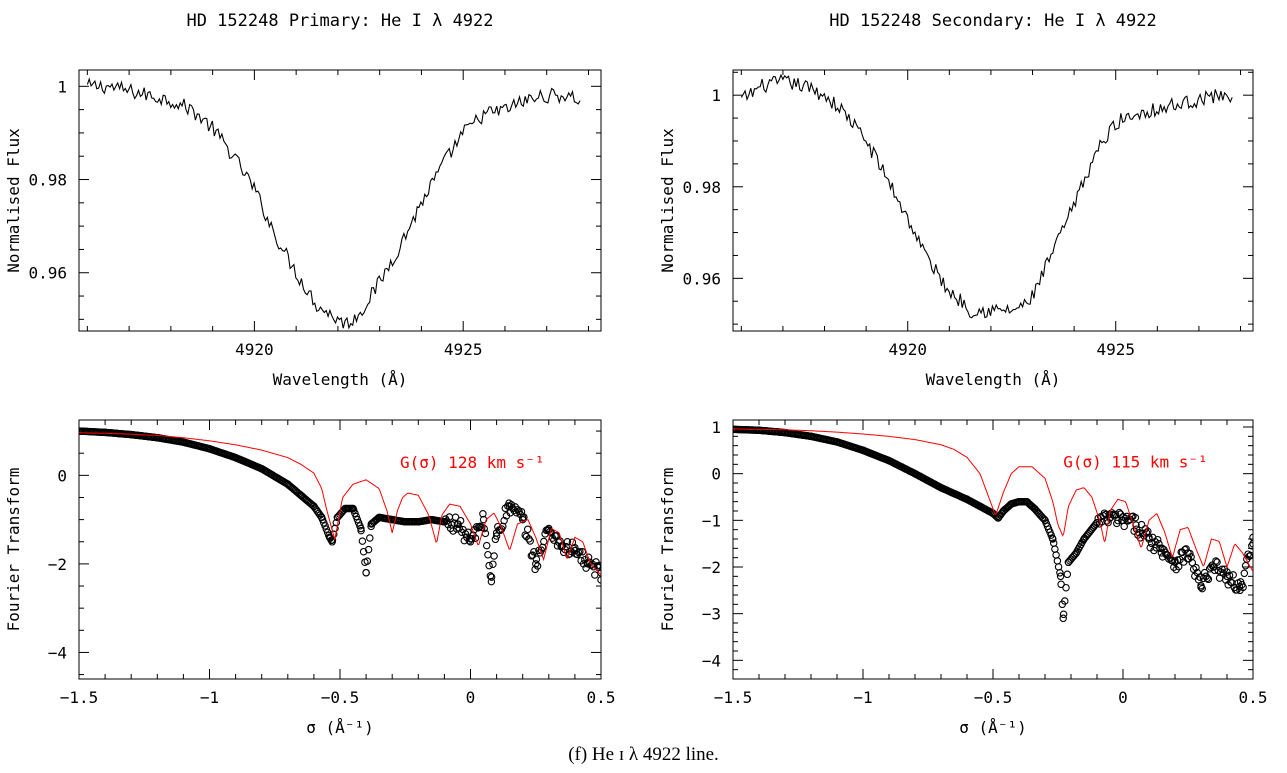 This screenshot has height=773, width=1287. I want to click on x-tick-label: 0, so click(1123, 697).